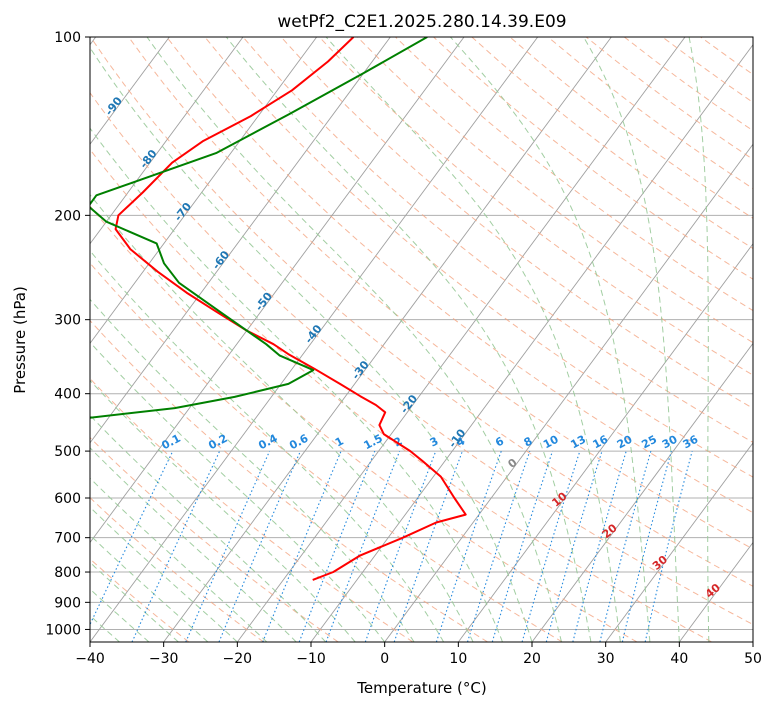  Describe the element at coordinates (67, 539) in the screenshot. I see `y-tick-label: 700` at that location.